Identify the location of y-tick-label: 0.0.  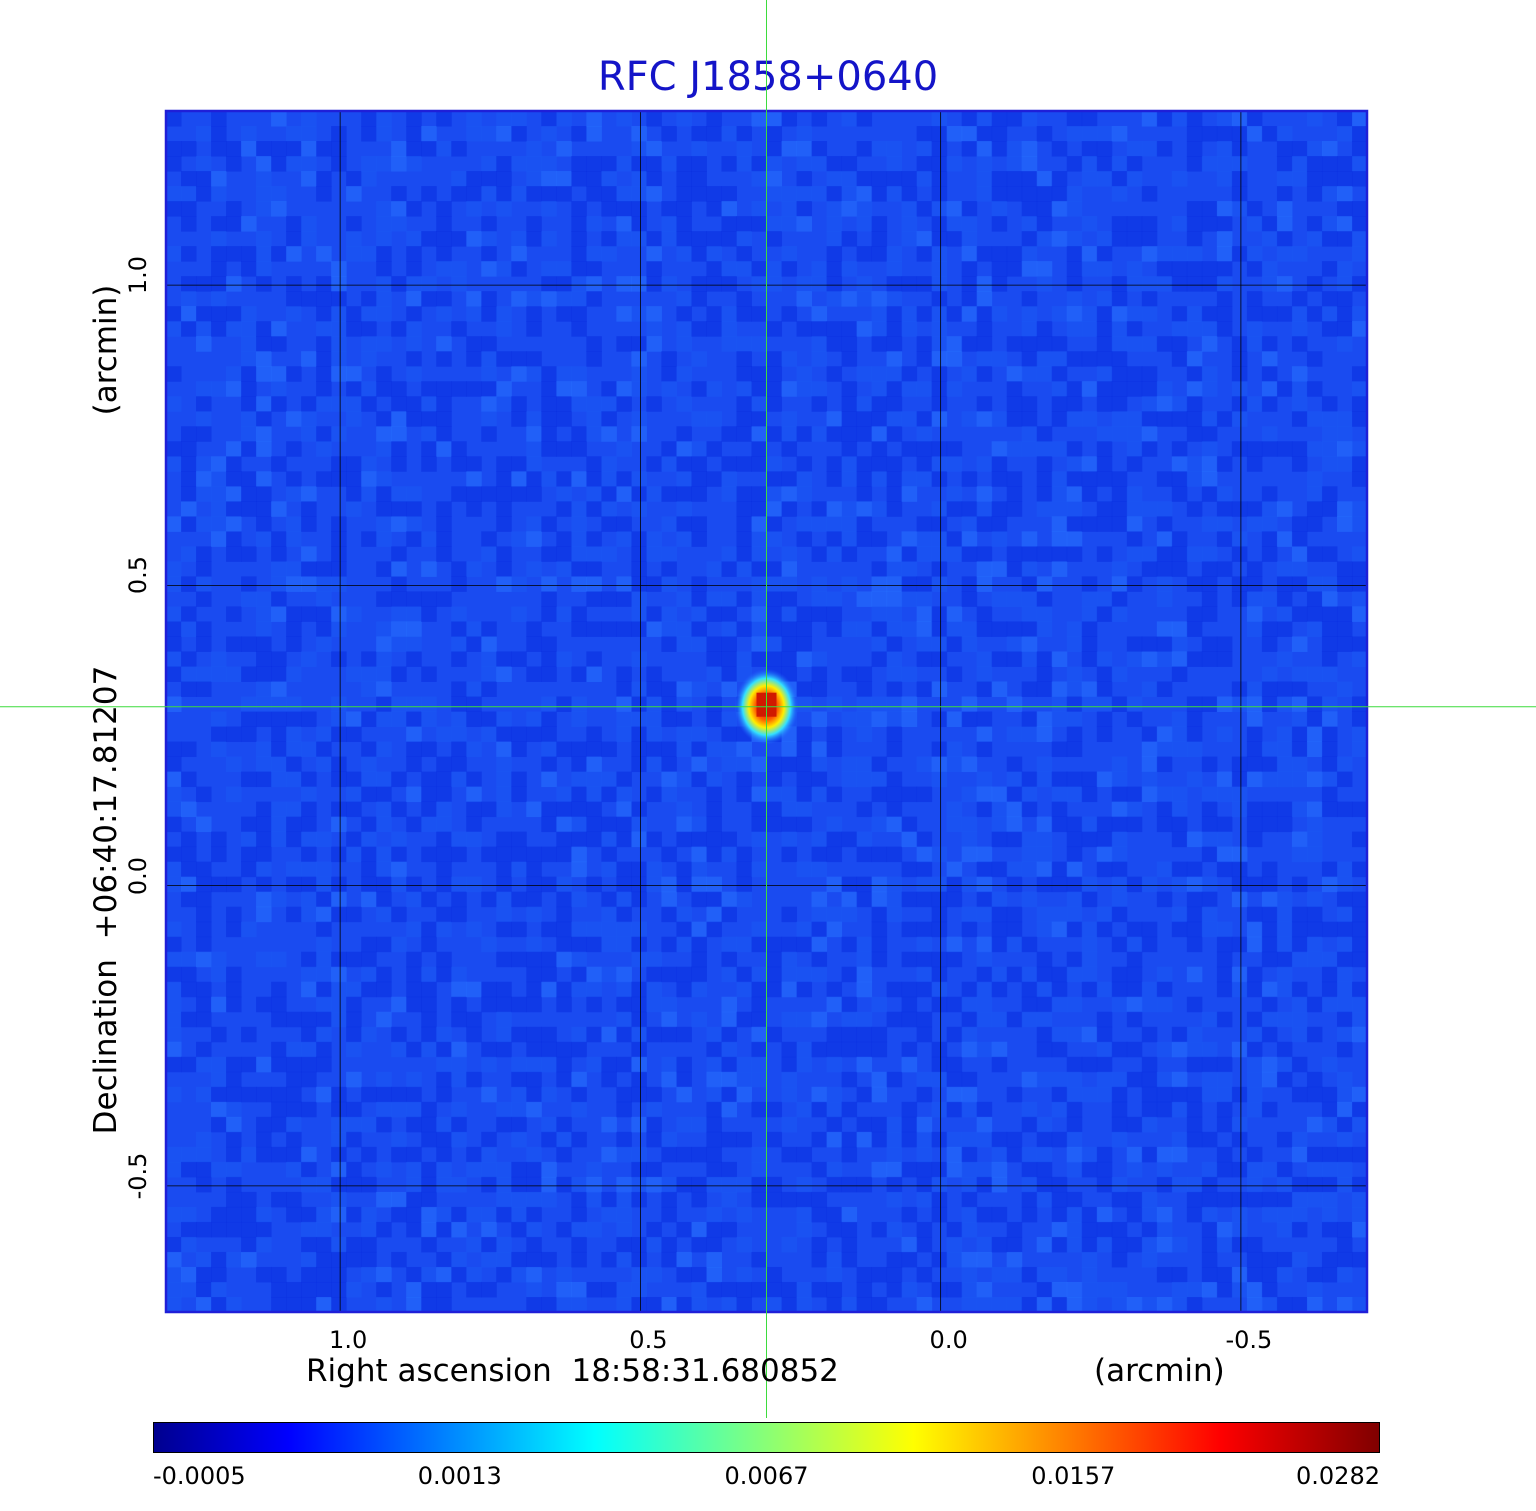
(138, 875).